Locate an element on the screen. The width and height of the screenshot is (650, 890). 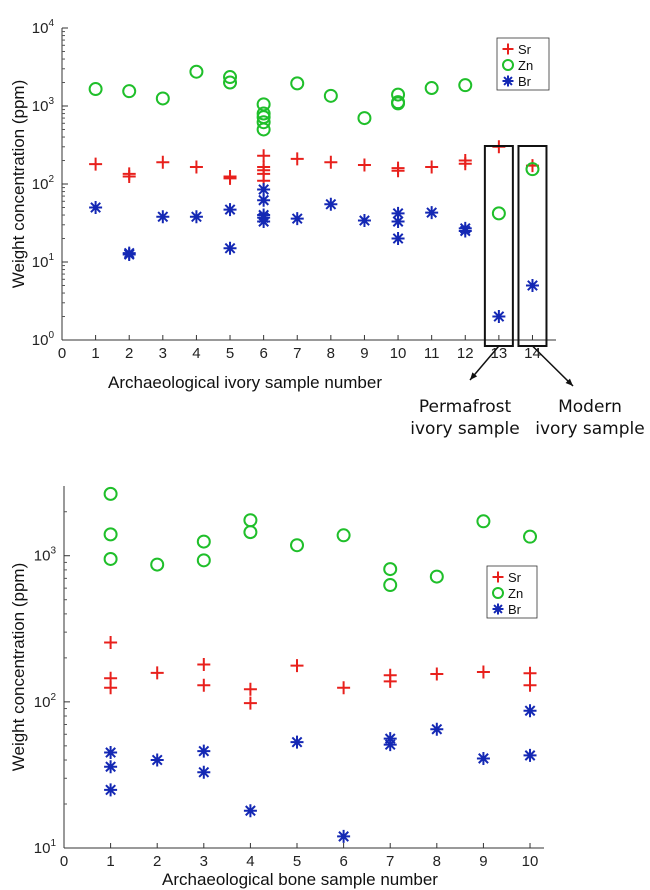
legend-label-zn: Zn is located at coordinates (515, 593).